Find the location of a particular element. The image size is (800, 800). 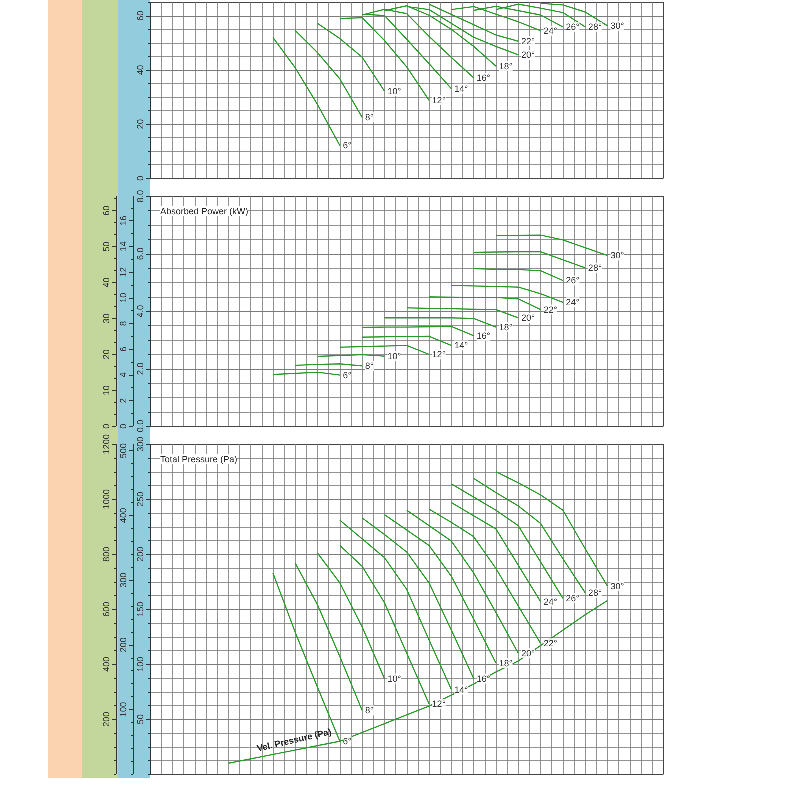

y-tick-label: 6.0 is located at coordinates (141, 254).